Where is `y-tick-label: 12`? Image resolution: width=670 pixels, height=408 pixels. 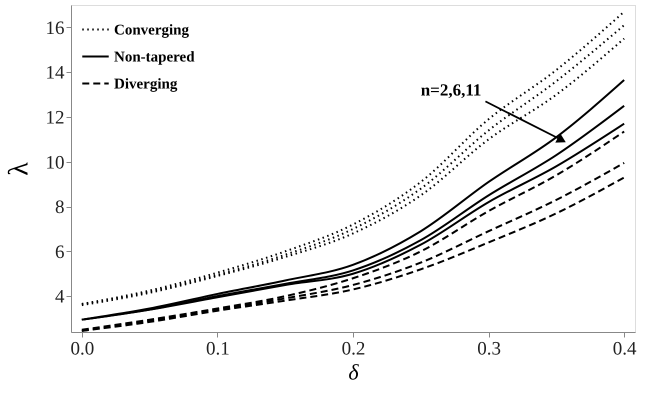 y-tick-label: 12 is located at coordinates (55, 117).